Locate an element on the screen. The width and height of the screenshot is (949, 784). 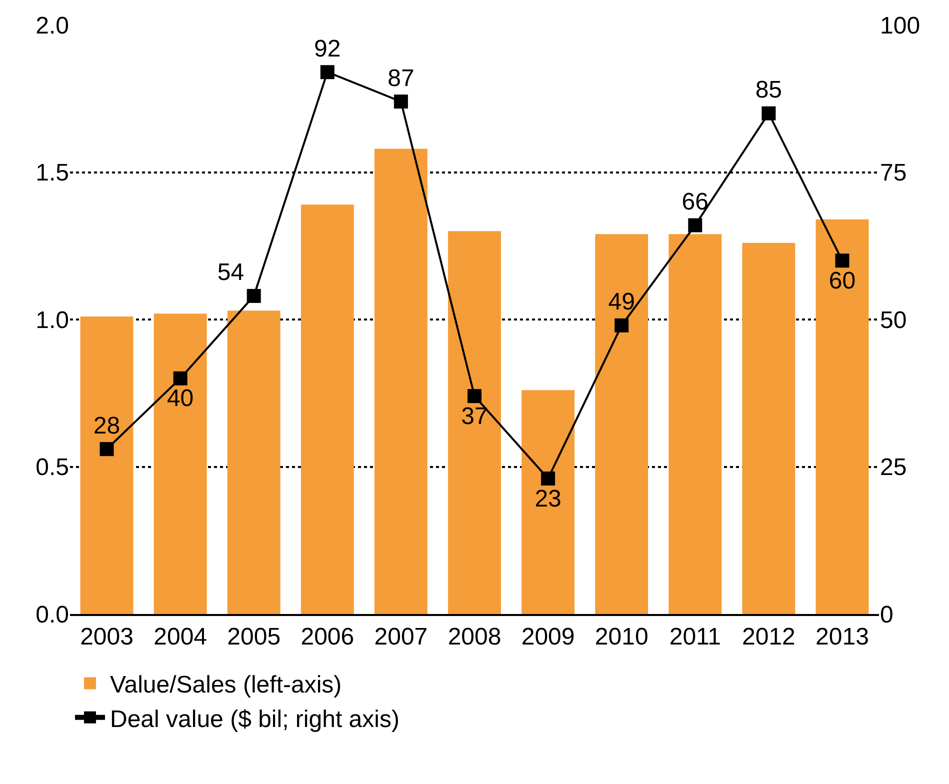
data-label: 66 is located at coordinates (695, 202).